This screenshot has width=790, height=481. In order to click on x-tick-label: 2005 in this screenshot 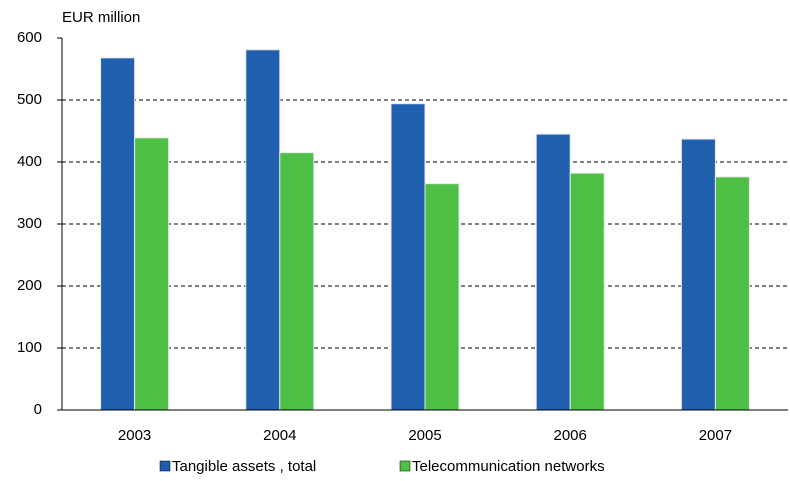, I will do `click(424, 435)`.